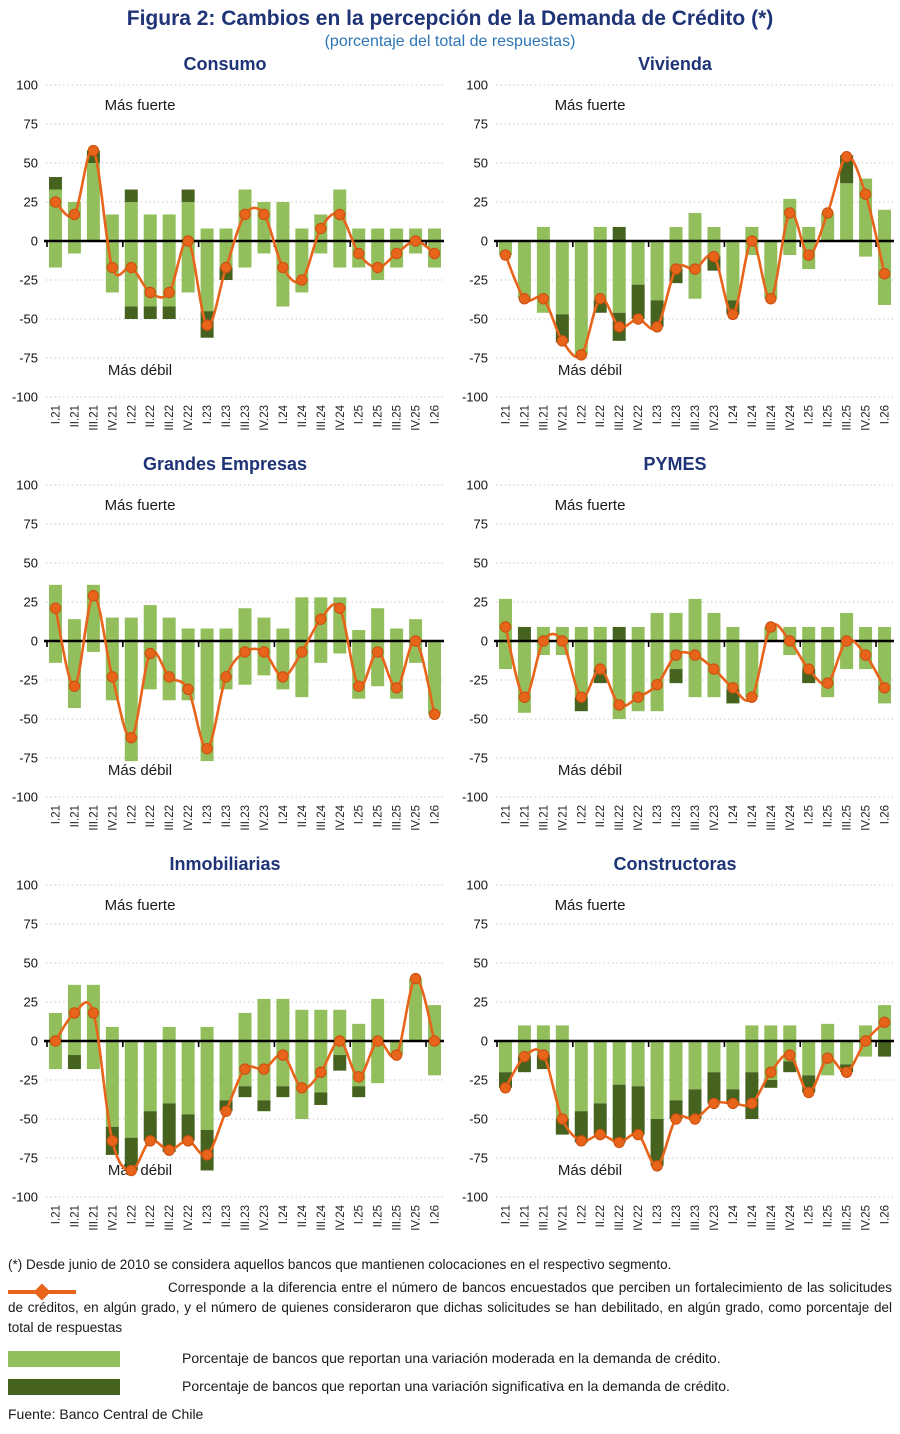 Image resolution: width=900 pixels, height=1434 pixels. Describe the element at coordinates (225, 64) in the screenshot. I see `chart-title-consumo: Consumo` at that location.